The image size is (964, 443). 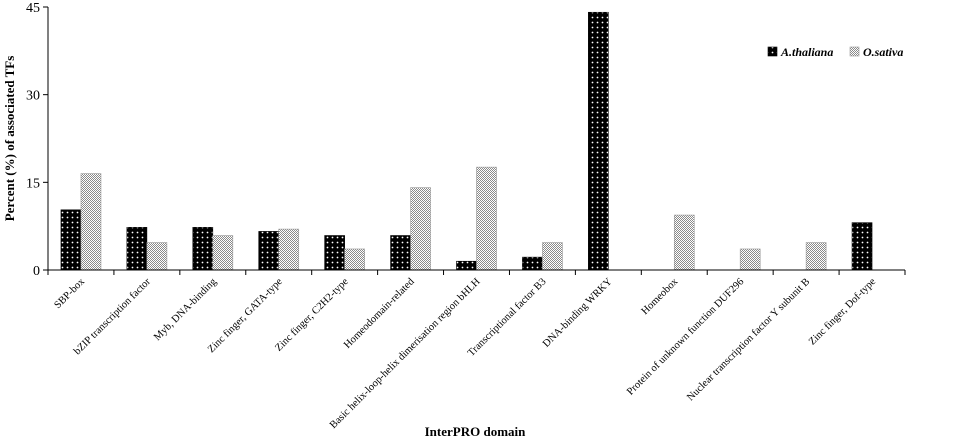 What do you see at coordinates (185, 309) in the screenshot?
I see `x-category-label: Myb, DNA-binding` at bounding box center [185, 309].